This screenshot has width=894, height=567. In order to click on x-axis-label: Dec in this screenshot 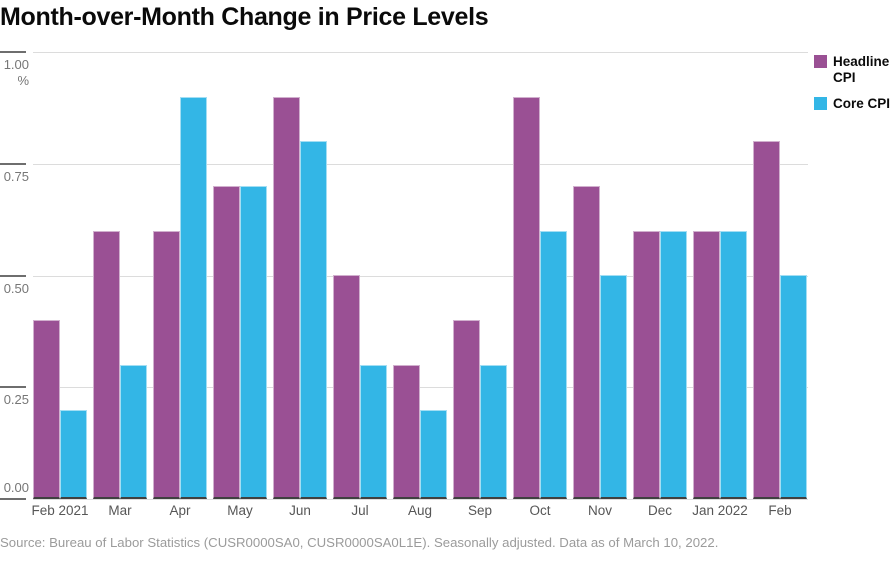, I will do `click(660, 510)`.